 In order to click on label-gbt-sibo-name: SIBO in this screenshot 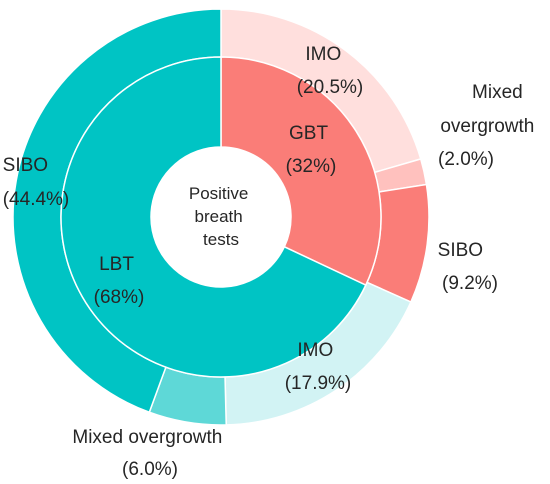, I will do `click(460, 250)`.